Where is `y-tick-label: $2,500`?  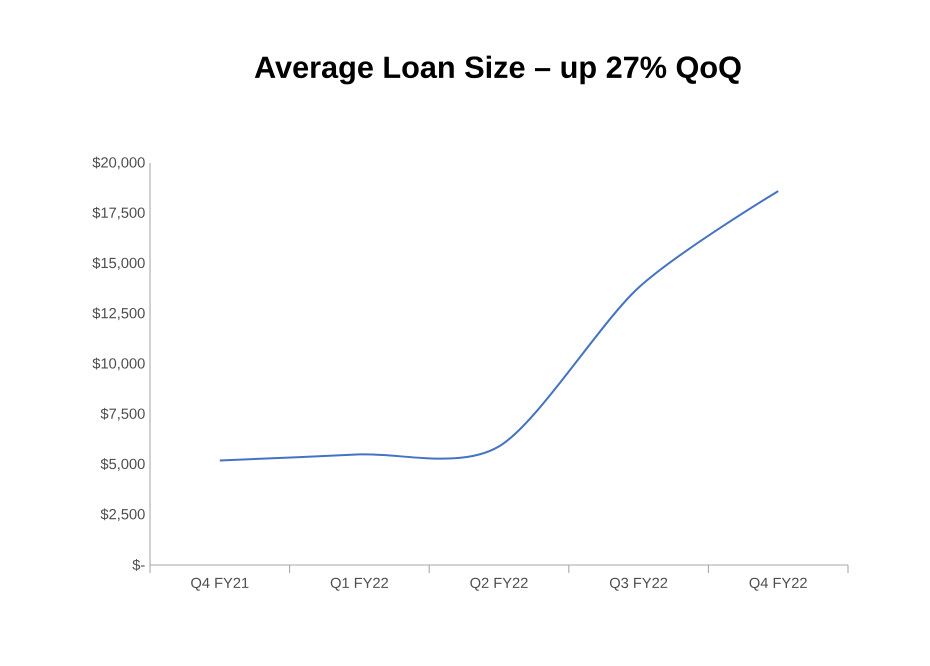
y-tick-label: $2,500 is located at coordinates (122, 515).